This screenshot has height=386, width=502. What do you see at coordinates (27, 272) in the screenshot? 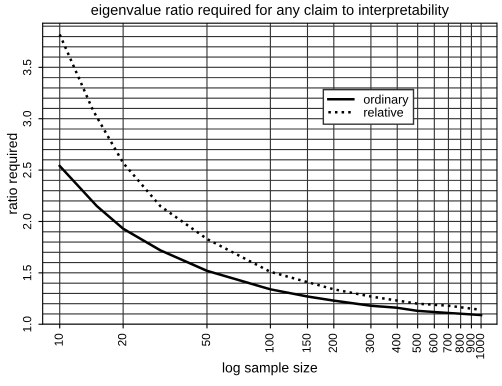
I see `y-tick-label: 1.5` at bounding box center [27, 272].